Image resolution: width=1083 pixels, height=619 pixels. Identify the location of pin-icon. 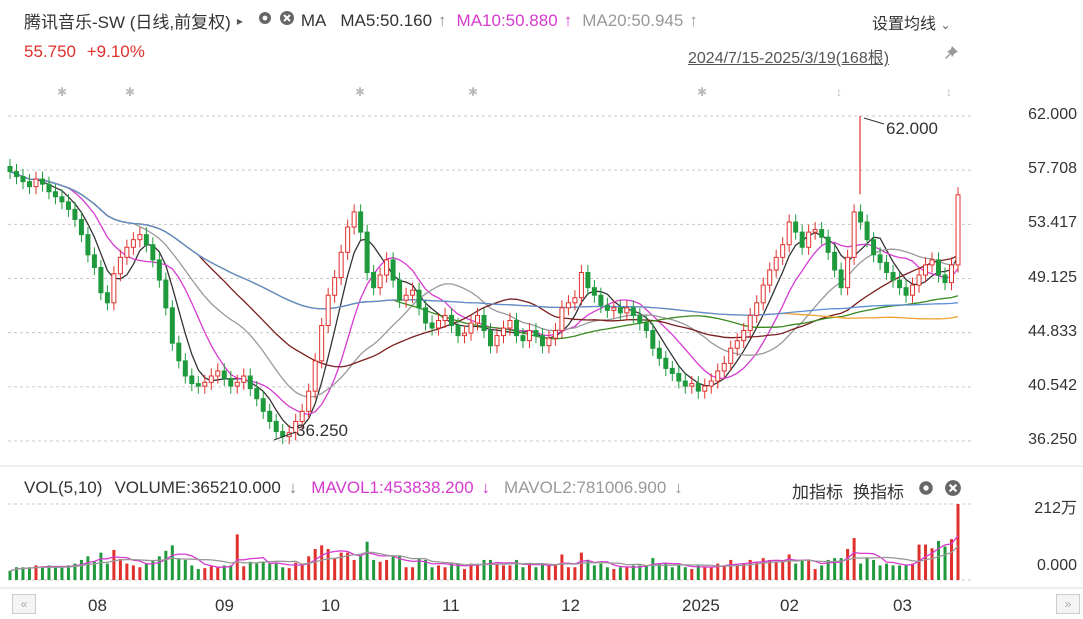
(951, 55).